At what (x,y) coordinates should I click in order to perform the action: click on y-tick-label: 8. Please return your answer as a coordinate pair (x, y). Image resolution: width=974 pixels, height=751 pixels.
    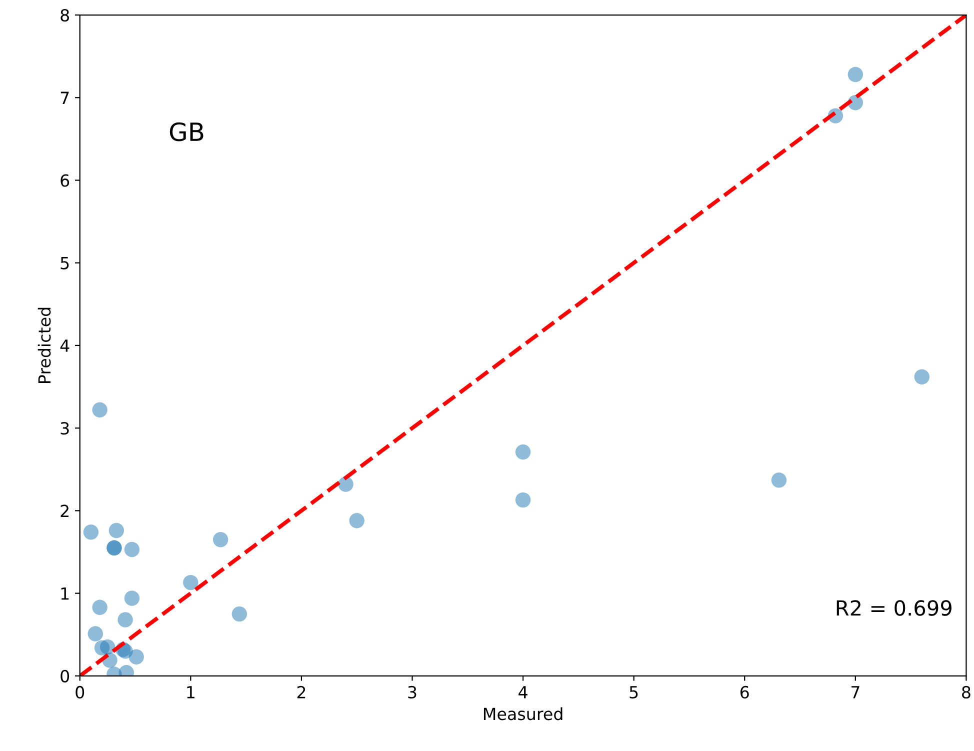
    Looking at the image, I should click on (65, 15).